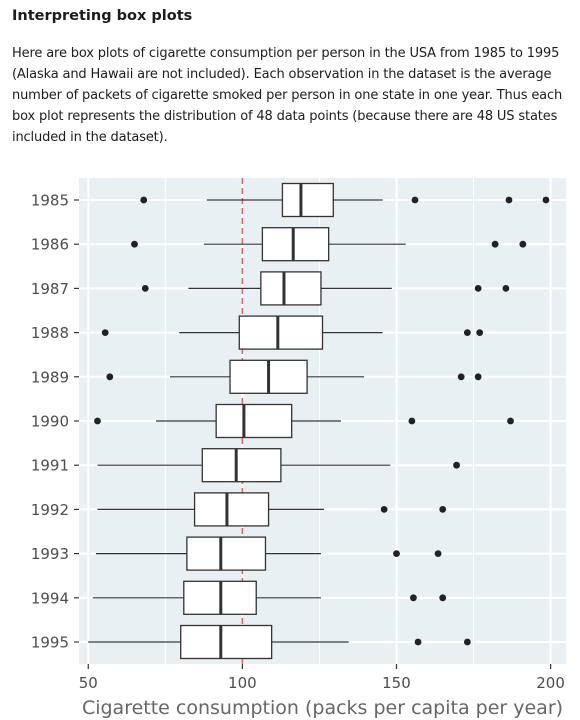  Describe the element at coordinates (304, 421) in the screenshot. I see `box-plot-1990` at that location.